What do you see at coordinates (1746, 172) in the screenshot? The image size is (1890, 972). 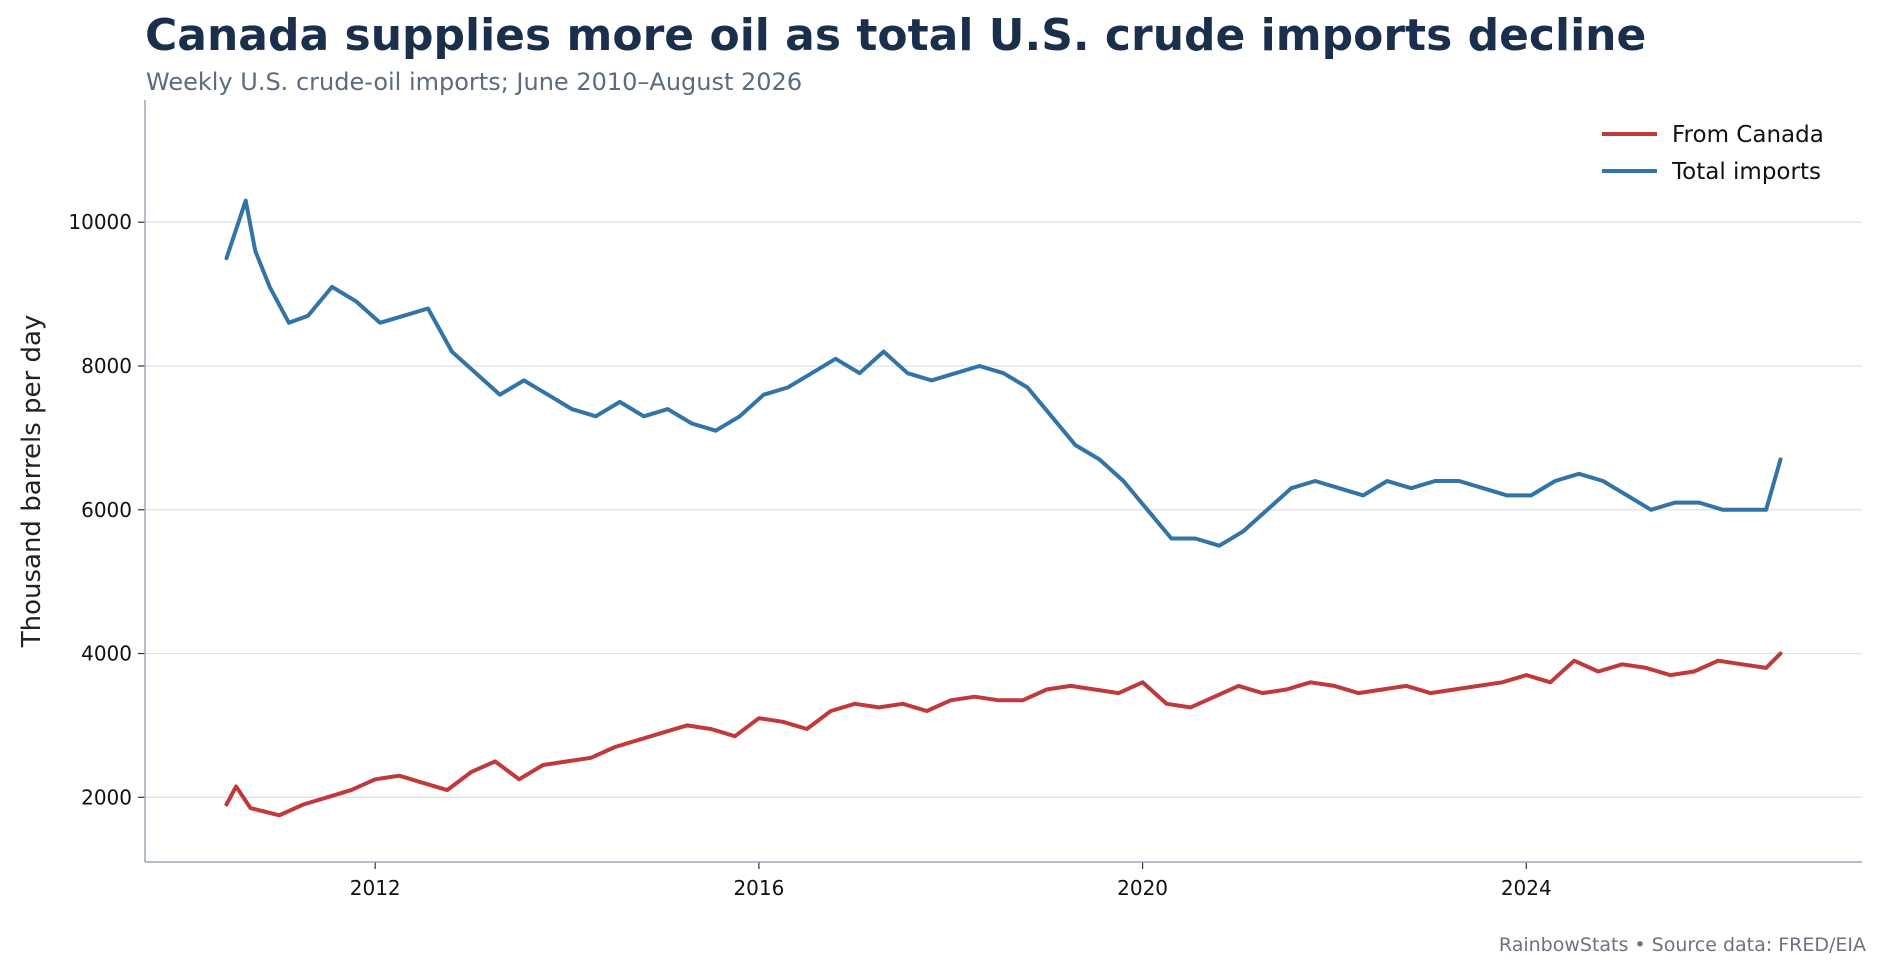 I see `legend-label-total: Total imports` at bounding box center [1746, 172].